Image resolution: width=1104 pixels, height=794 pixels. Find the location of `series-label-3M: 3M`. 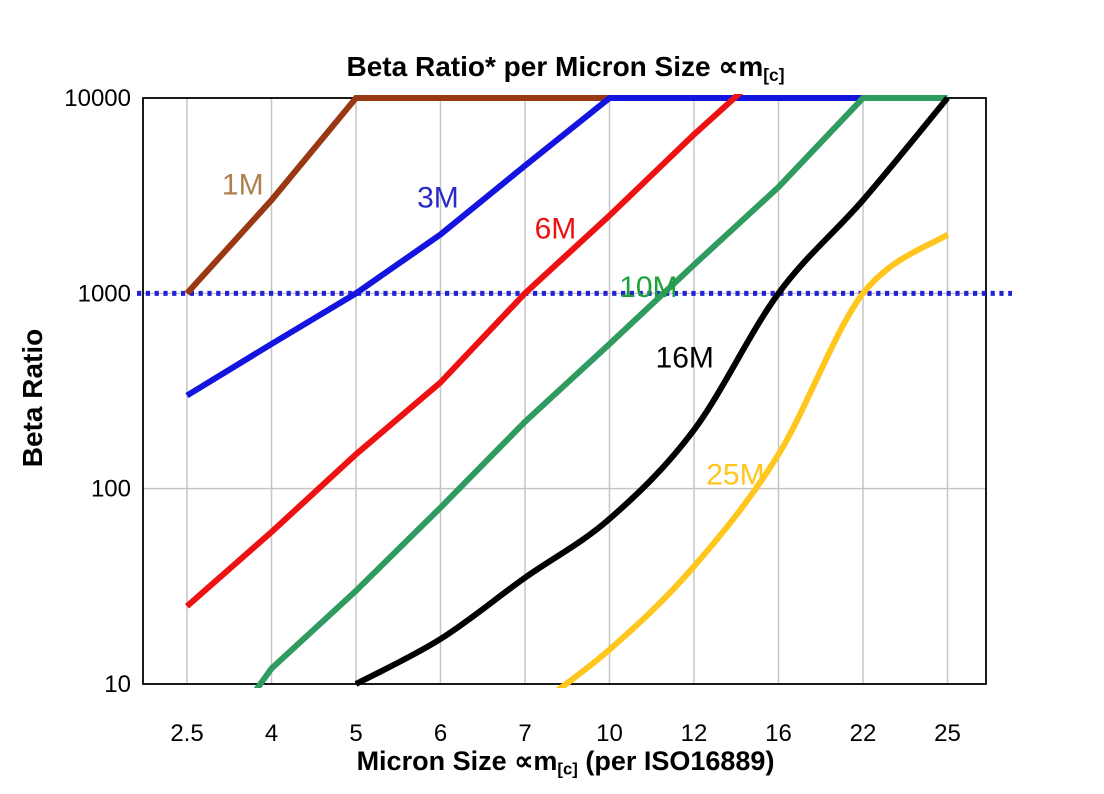

series-label-3M: 3M is located at coordinates (438, 197).